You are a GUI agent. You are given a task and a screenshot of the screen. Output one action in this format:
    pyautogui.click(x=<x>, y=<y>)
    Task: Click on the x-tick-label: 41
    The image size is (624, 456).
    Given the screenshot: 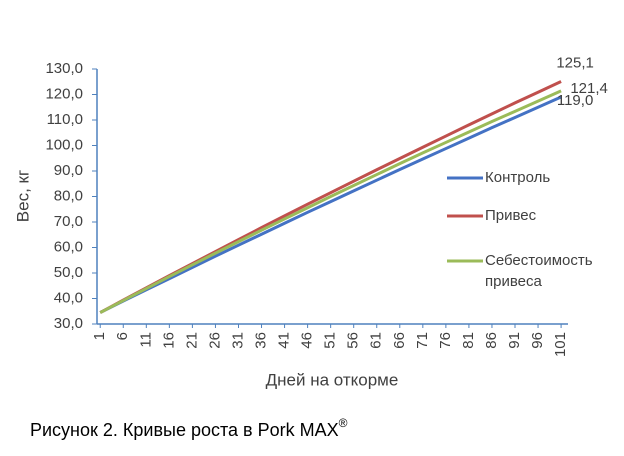 What is the action you would take?
    pyautogui.click(x=284, y=340)
    